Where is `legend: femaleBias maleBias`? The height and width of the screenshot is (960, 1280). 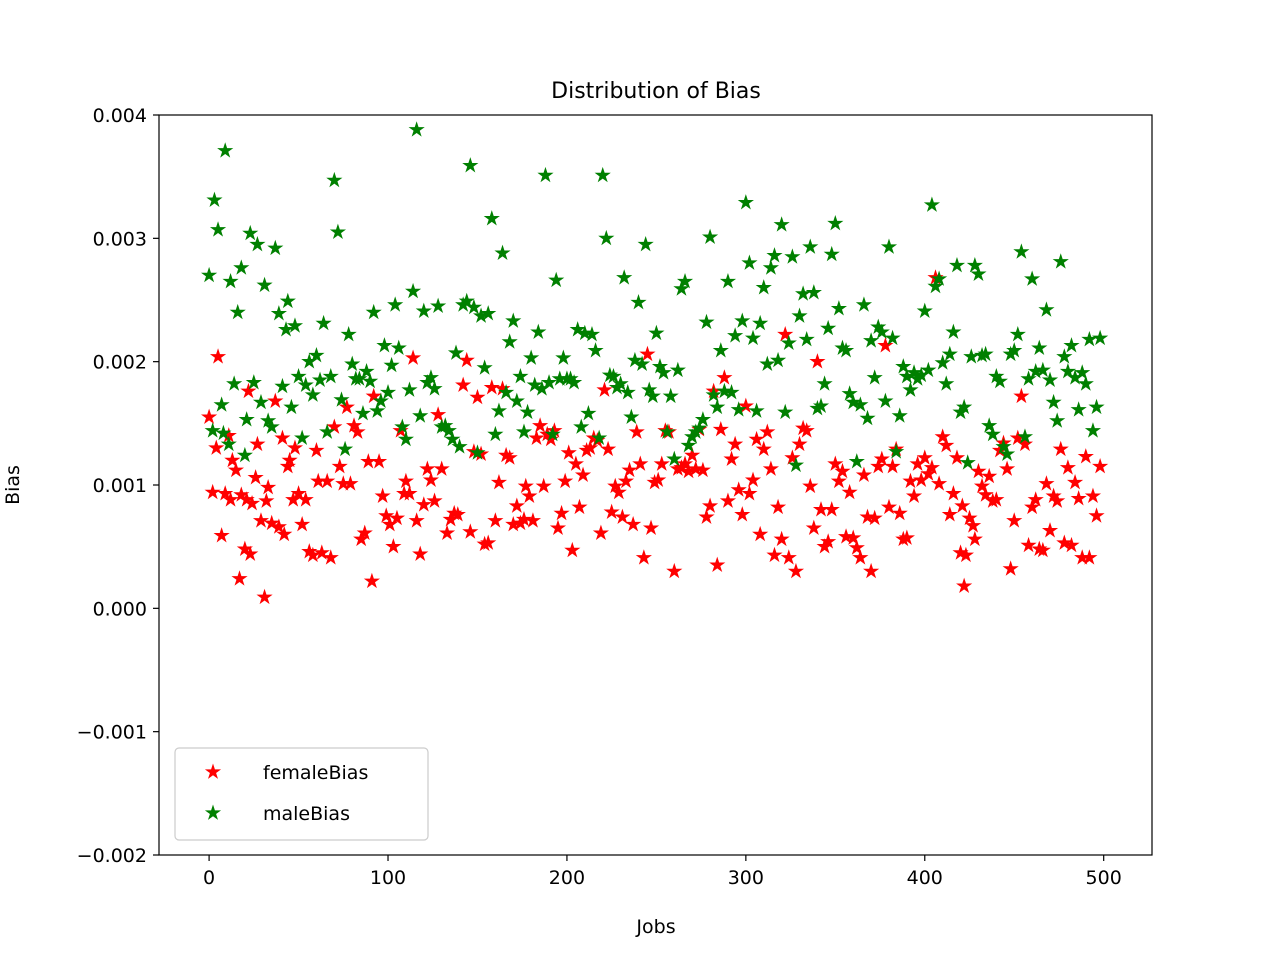
legend: femaleBias maleBias is located at coordinates (301, 794).